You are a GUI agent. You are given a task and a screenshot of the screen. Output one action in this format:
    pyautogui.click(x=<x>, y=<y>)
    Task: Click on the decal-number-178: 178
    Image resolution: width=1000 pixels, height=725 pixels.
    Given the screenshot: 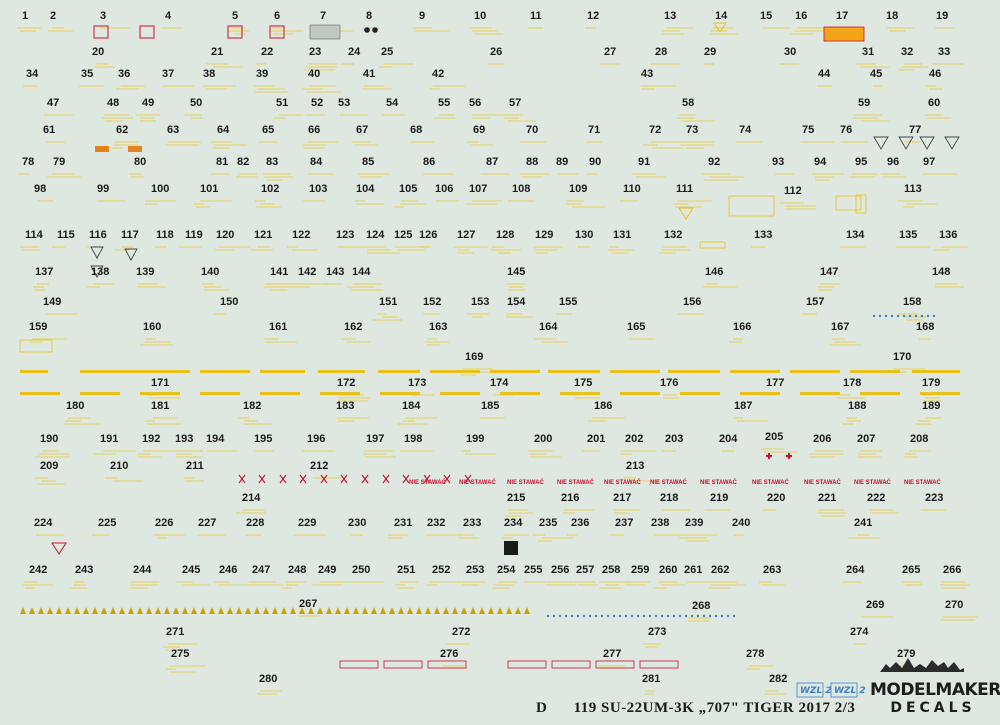 What is the action you would take?
    pyautogui.click(x=852, y=383)
    